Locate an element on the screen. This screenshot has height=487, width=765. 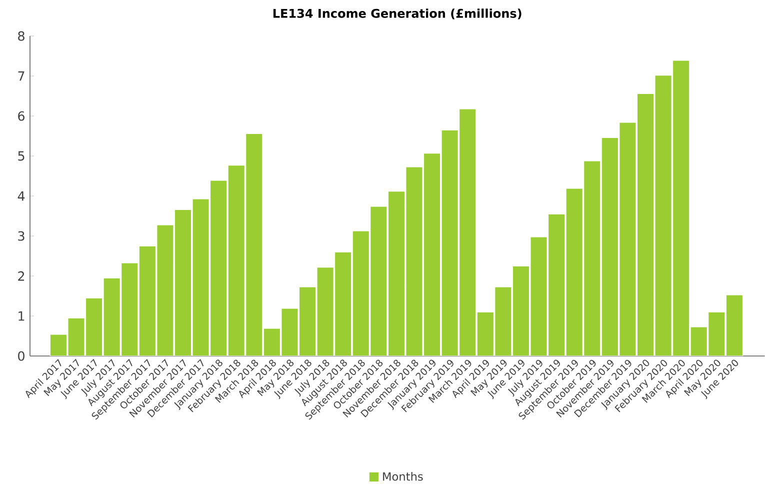
y-tick-label: 8 is located at coordinates (21, 36).